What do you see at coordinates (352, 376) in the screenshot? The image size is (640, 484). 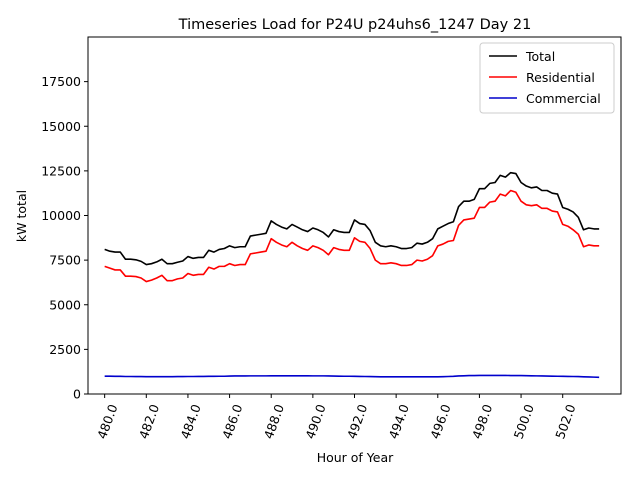 I see `series-line-commercial` at bounding box center [352, 376].